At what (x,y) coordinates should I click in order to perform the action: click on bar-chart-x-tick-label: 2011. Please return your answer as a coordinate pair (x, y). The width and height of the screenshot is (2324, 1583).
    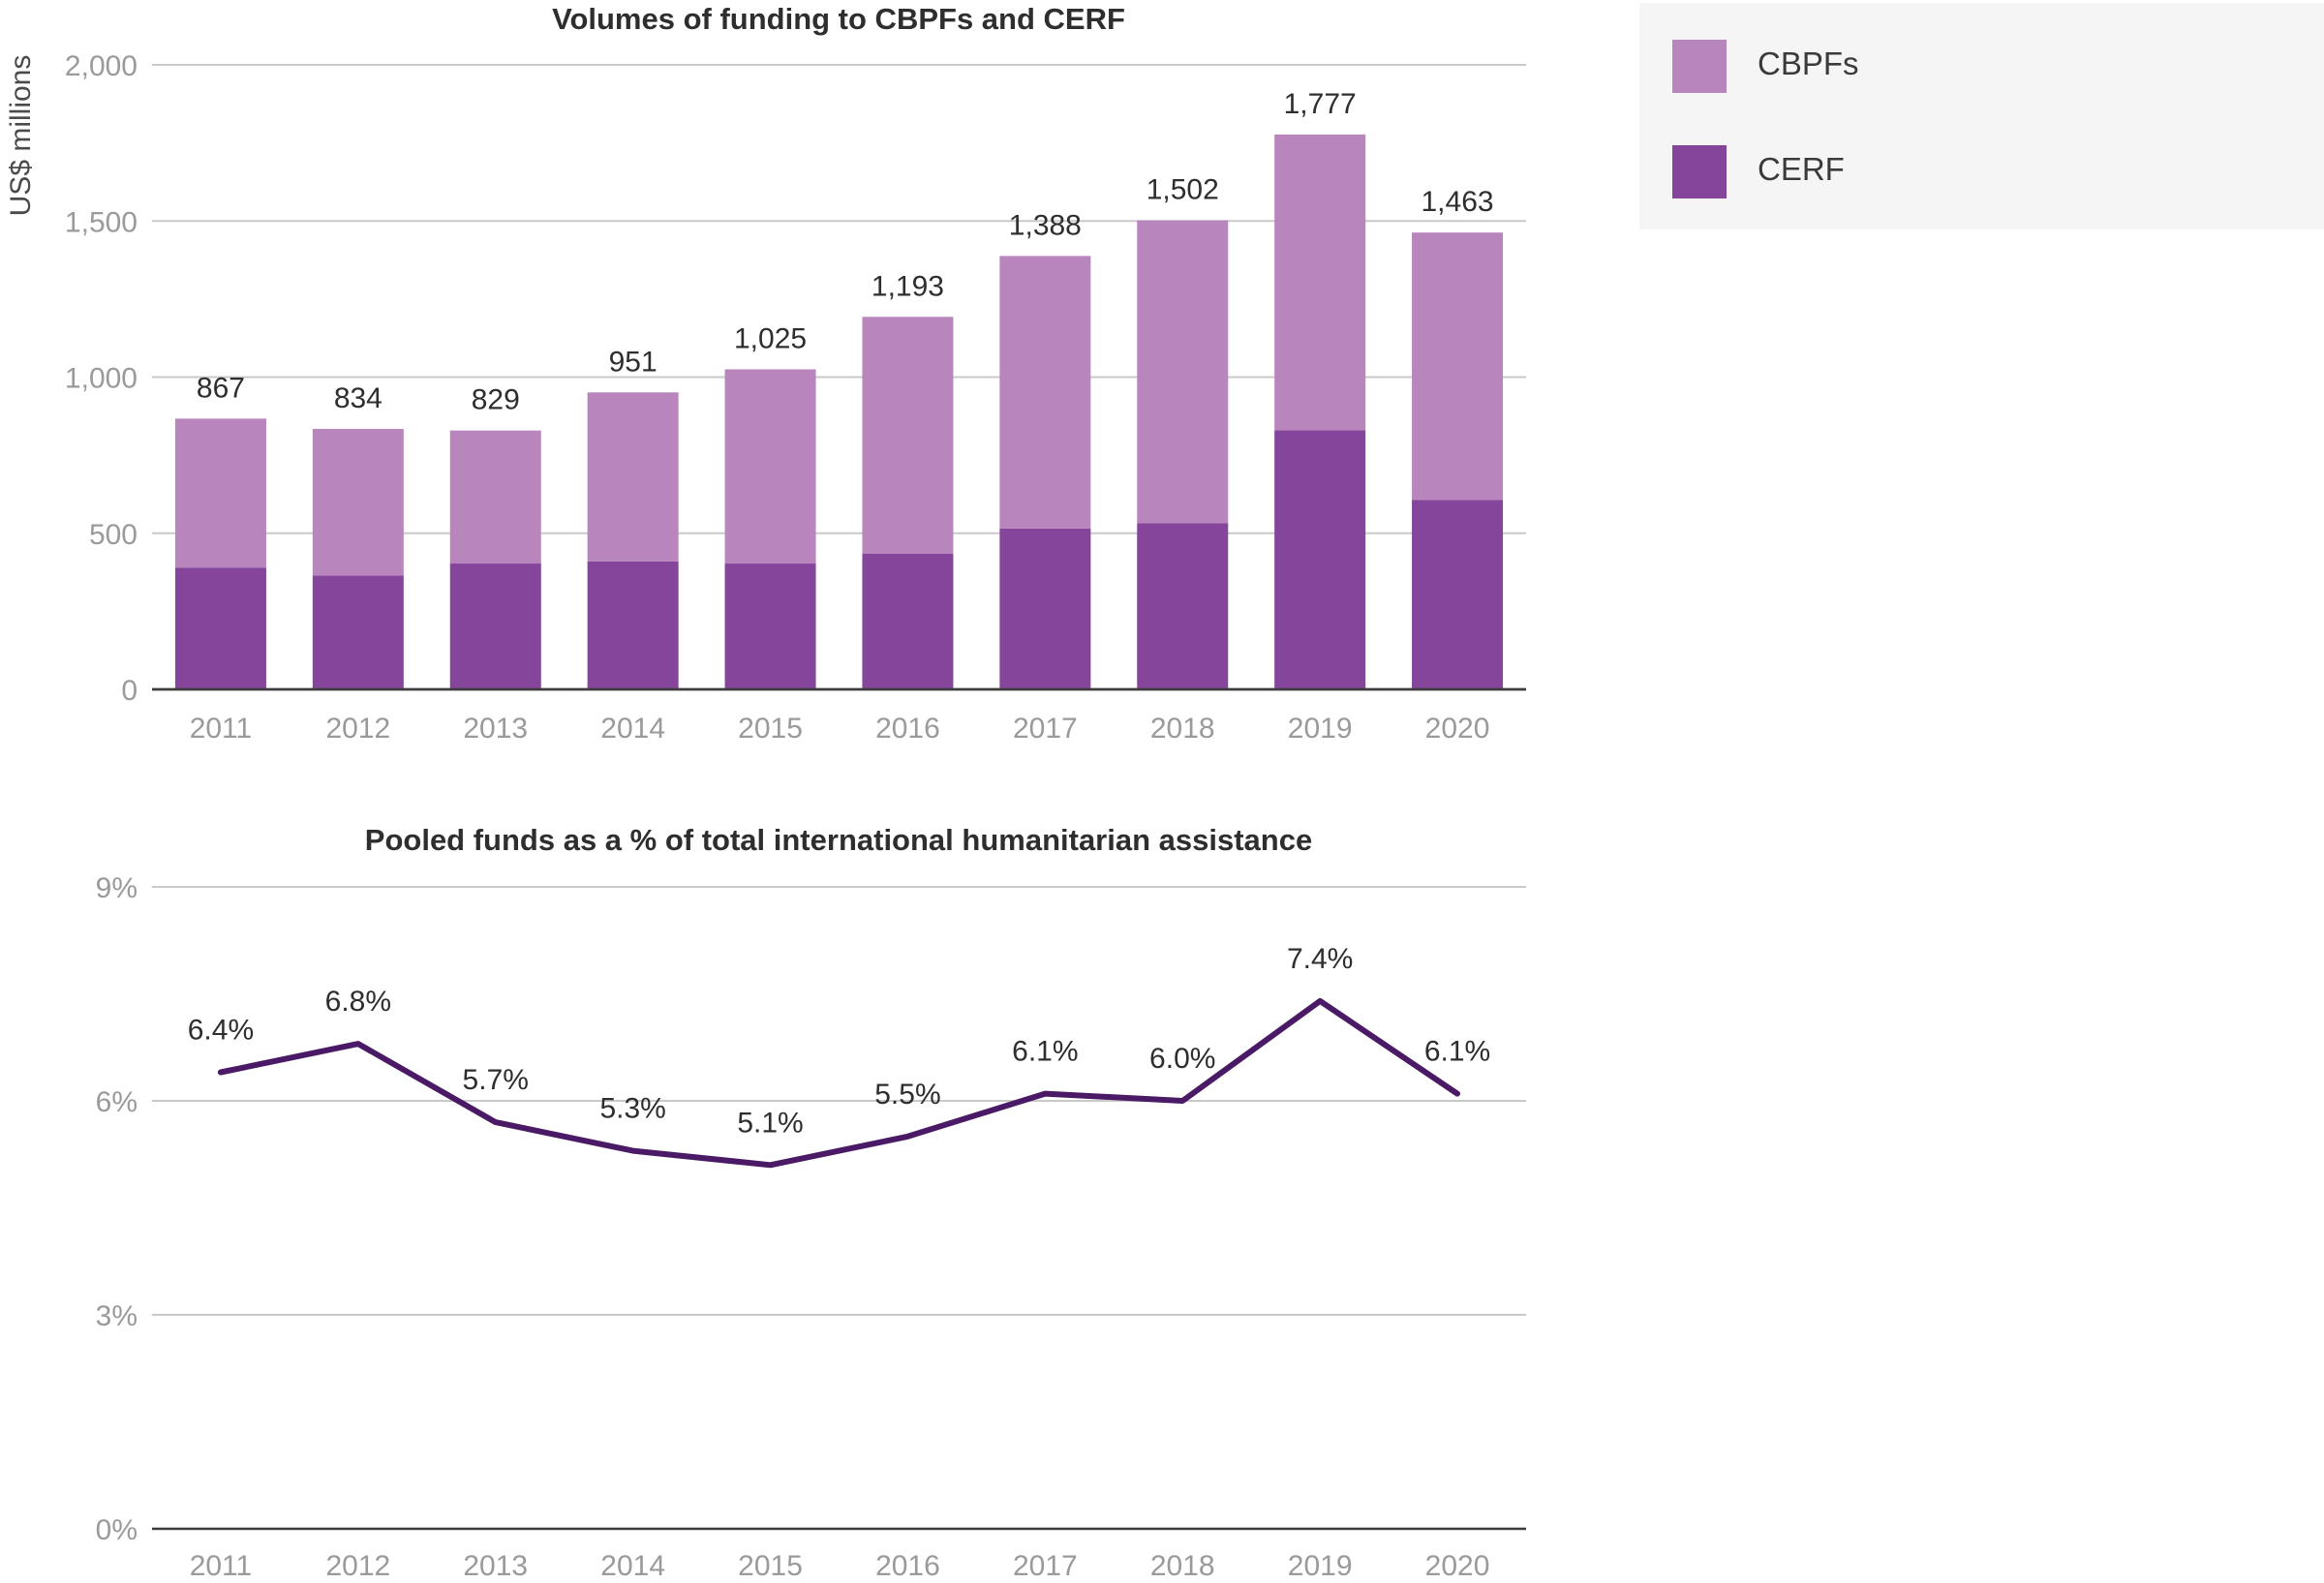
    Looking at the image, I should click on (221, 729).